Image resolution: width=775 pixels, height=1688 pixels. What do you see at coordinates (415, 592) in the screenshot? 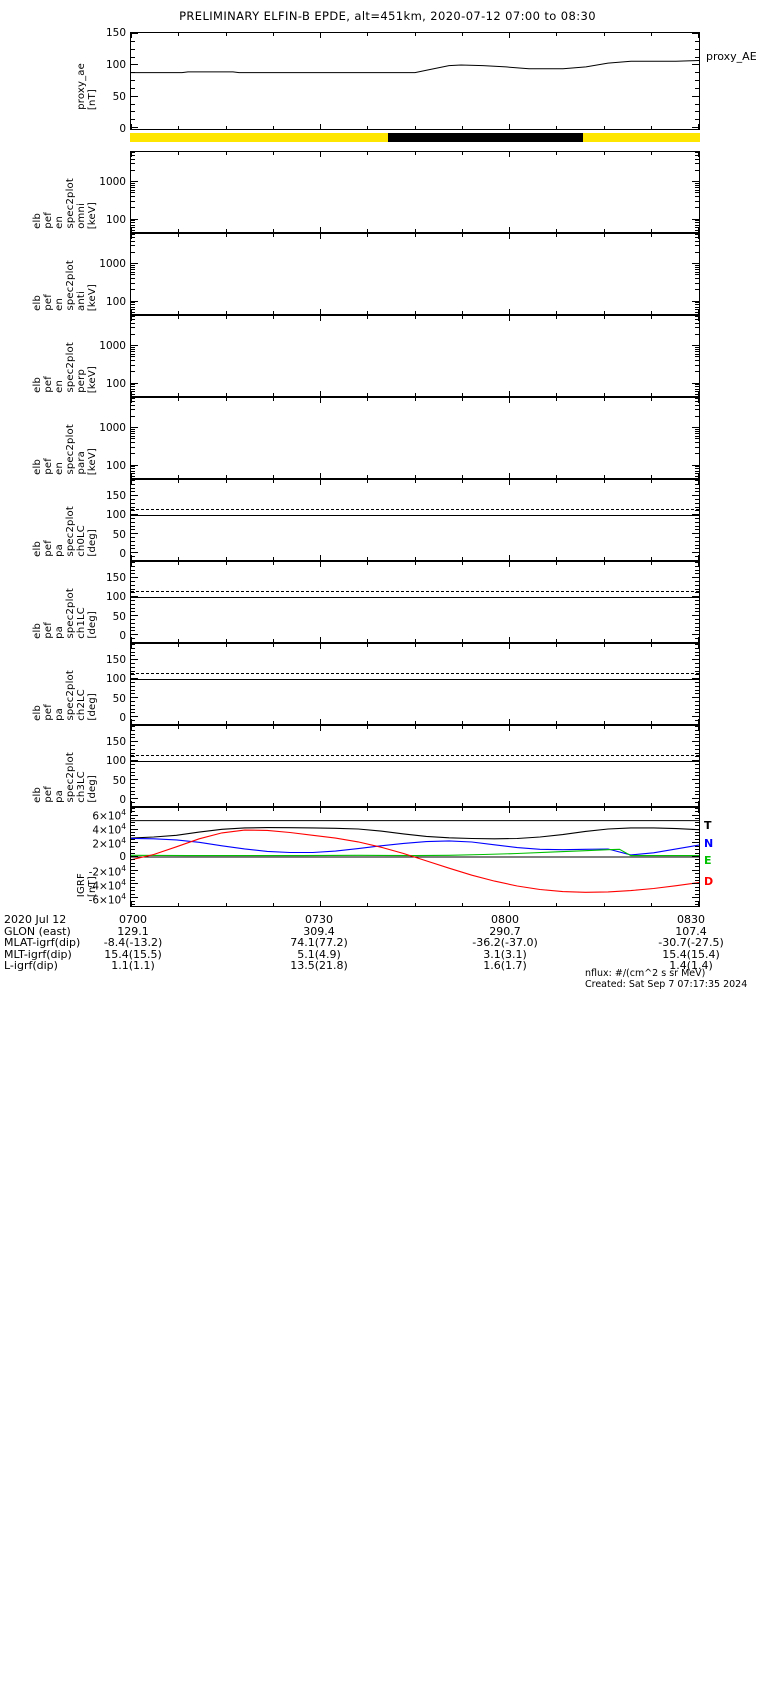
I see `loss-cone-dashed-line` at bounding box center [415, 592].